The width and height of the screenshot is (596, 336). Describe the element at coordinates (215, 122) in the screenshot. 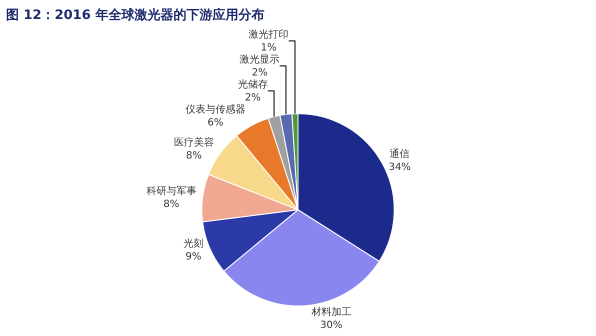

I see `data-label: 6%` at that location.